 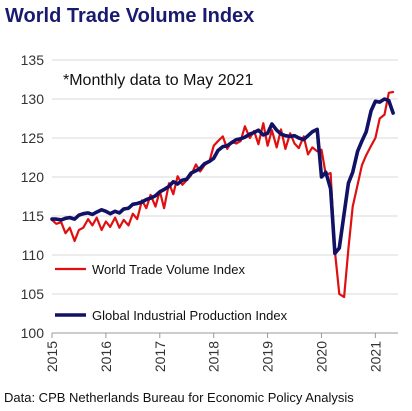 What do you see at coordinates (160, 356) in the screenshot?
I see `x-tick-label: 2017` at bounding box center [160, 356].